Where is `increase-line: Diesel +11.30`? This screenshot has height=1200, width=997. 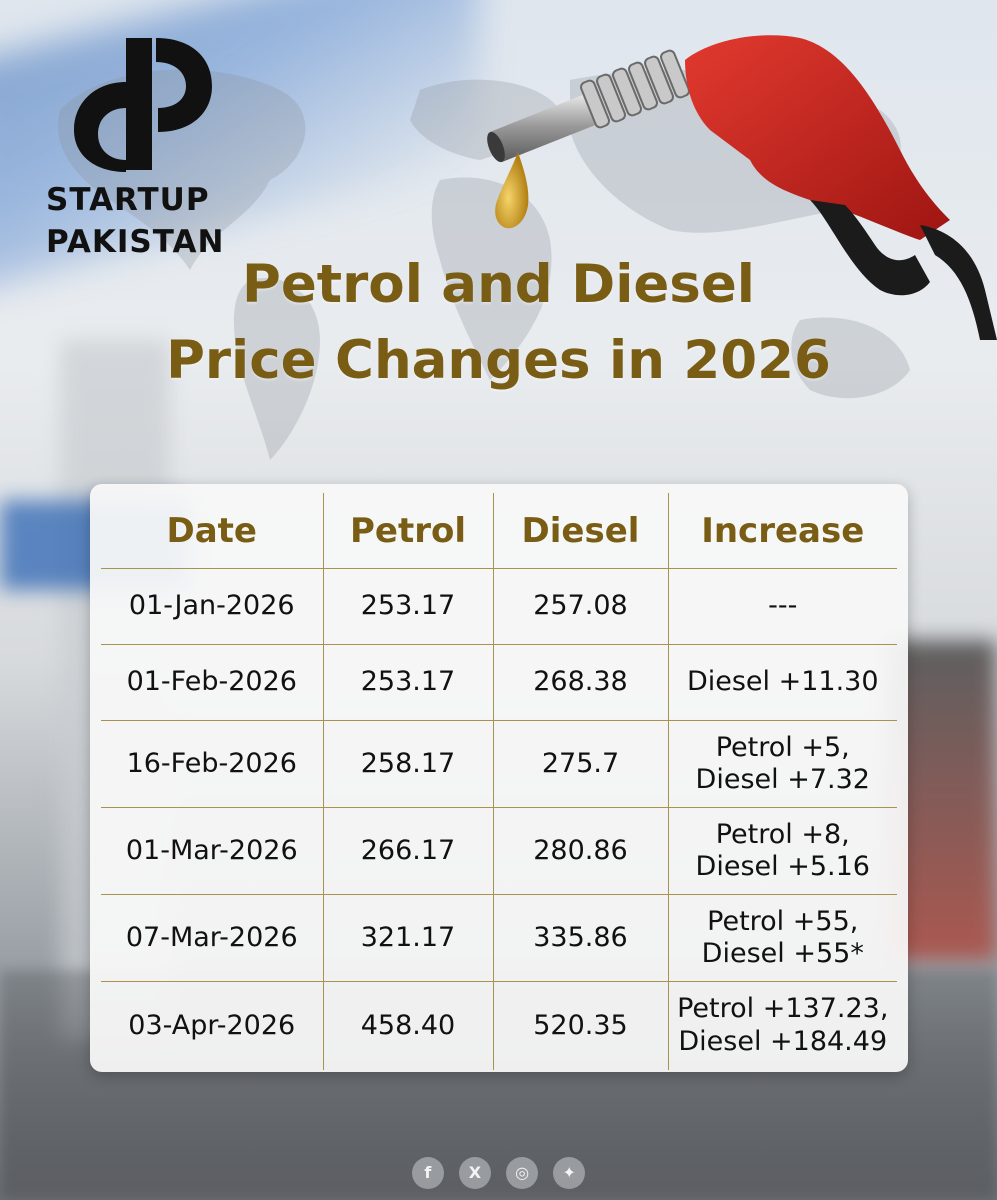 increase-line: Diesel +11.30 is located at coordinates (782, 682).